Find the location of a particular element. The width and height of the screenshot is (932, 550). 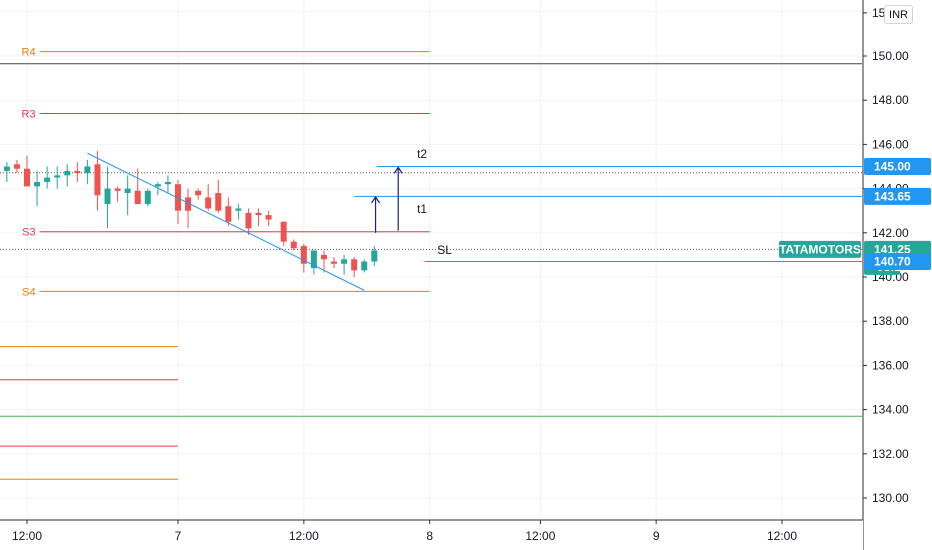

target-label: SL is located at coordinates (444, 250).